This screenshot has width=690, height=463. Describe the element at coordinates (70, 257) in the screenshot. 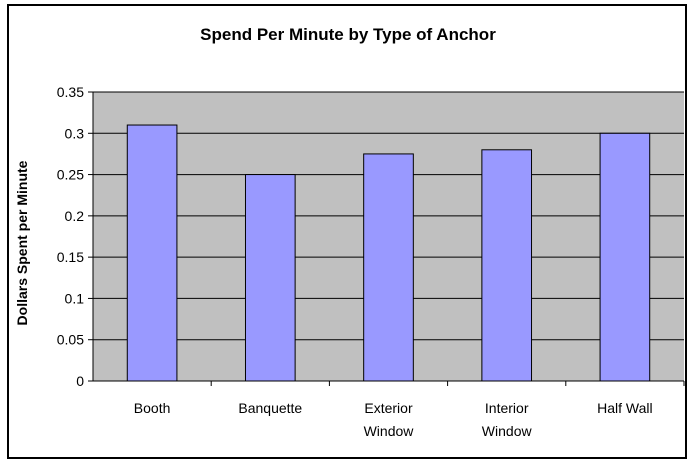

I see `y-tick-label: 0.15` at that location.